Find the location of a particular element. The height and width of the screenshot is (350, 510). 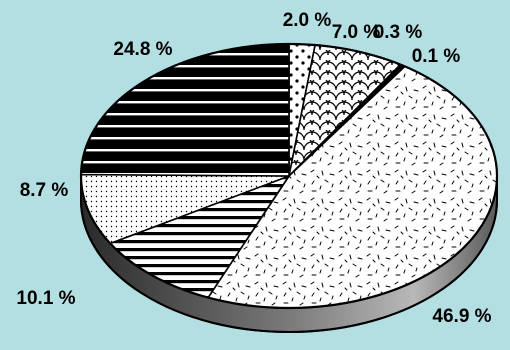

slice-label: 24.8 % is located at coordinates (142, 49).